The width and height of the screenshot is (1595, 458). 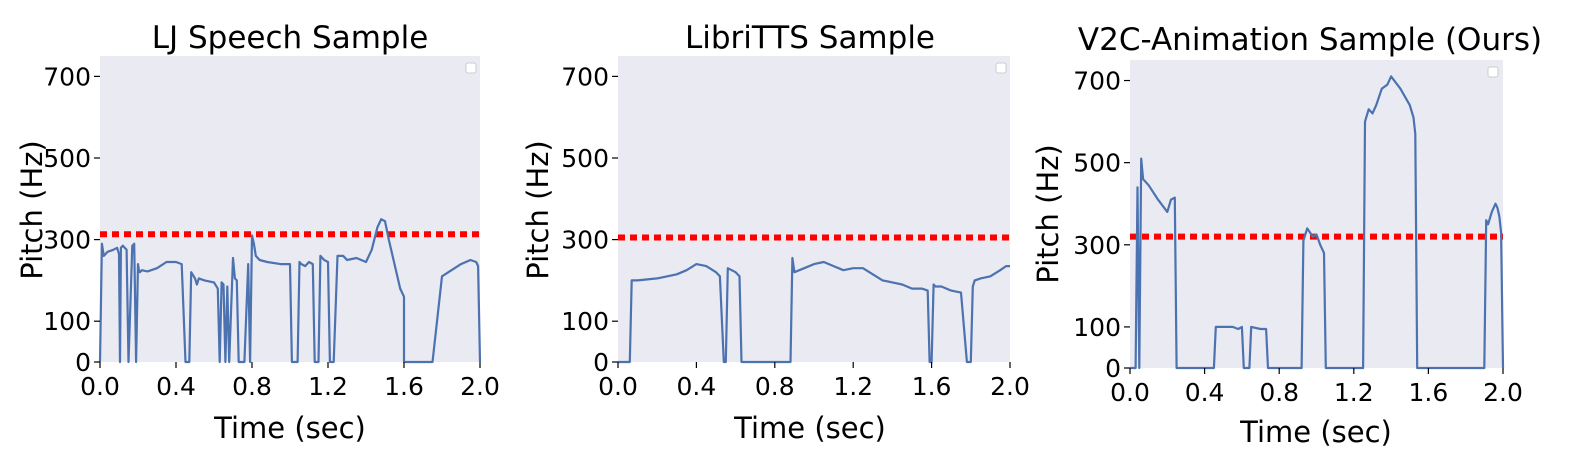 I want to click on chart-title: LJ Speech Sample, so click(x=290, y=38).